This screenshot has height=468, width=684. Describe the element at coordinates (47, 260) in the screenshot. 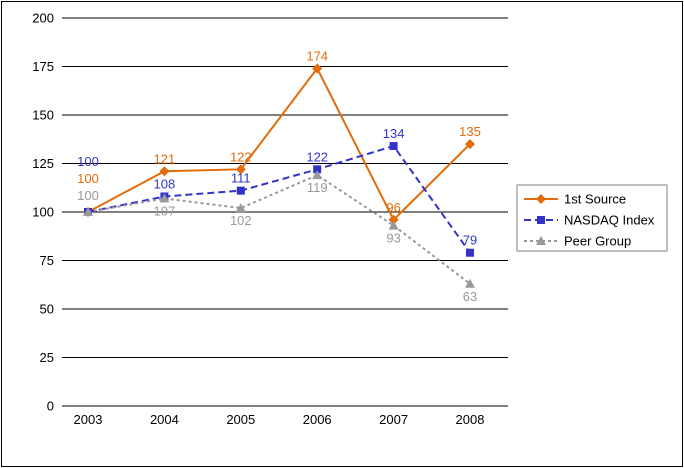

I see `y-axis-tick-label: 75` at that location.